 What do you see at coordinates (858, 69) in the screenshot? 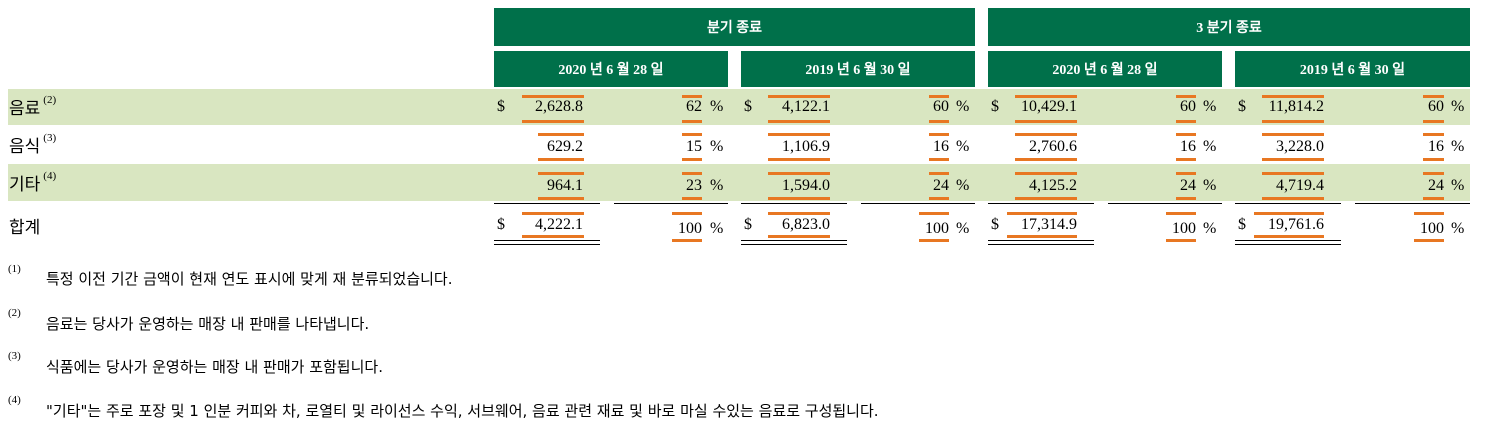
I see `header-col-2: 2019 년 6 월 30 일` at bounding box center [858, 69].